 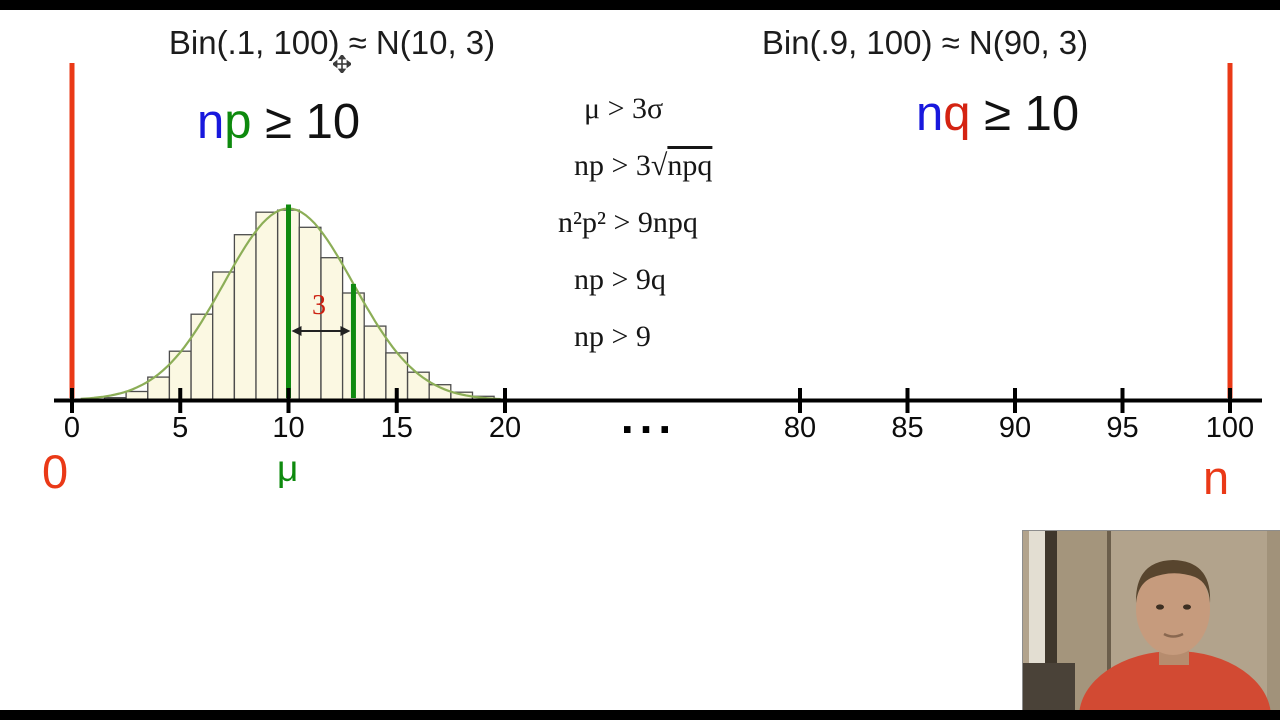 I want to click on left-approximation-title: Bin(.1, 100) ≈ N(10, 3), so click(x=332, y=42).